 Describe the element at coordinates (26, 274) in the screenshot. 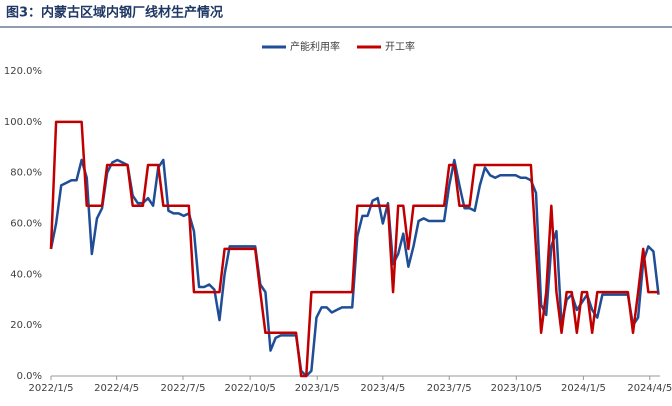

I see `y-tick-label: 40.0%` at that location.